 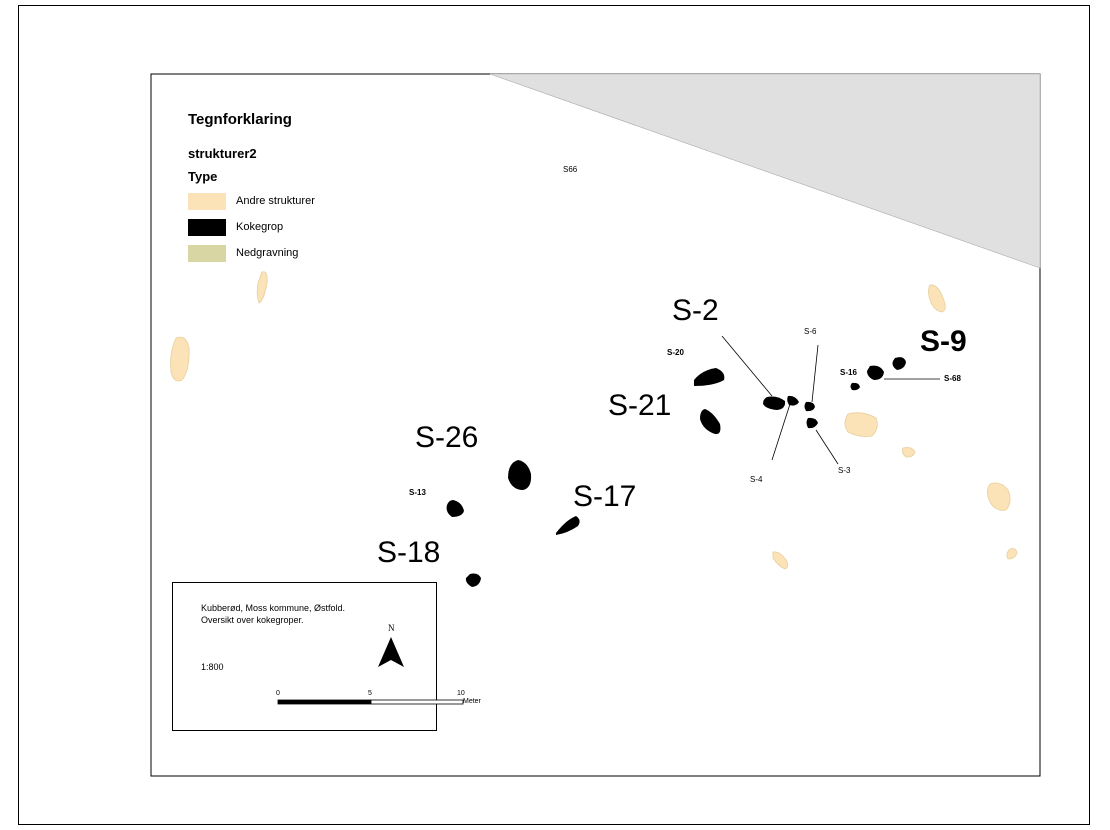 What do you see at coordinates (781, 432) in the screenshot?
I see `leader-line-s4` at bounding box center [781, 432].